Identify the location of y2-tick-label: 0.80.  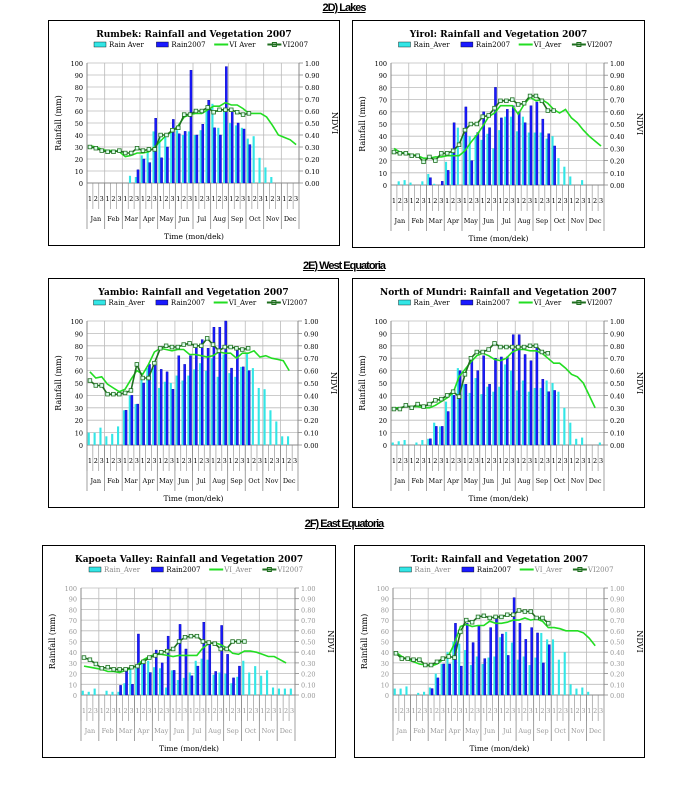
(617, 88).